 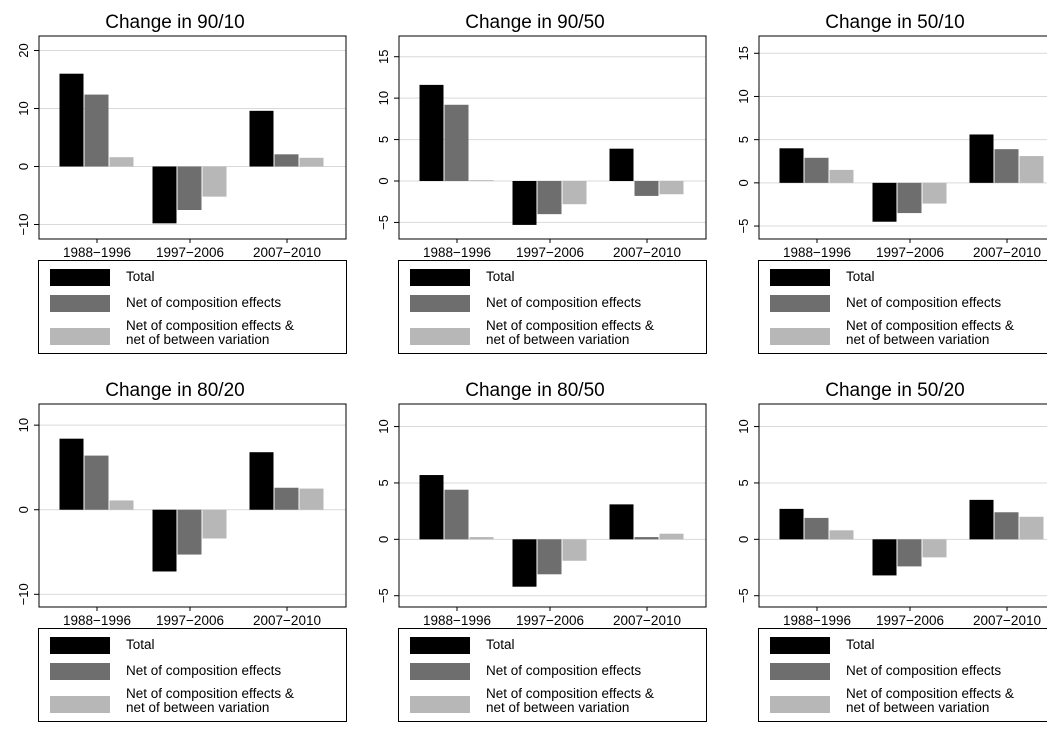 I want to click on plot-area: 20 10 0 −10 1988−1996 1997−2006 2007−2010, so click(x=181, y=147).